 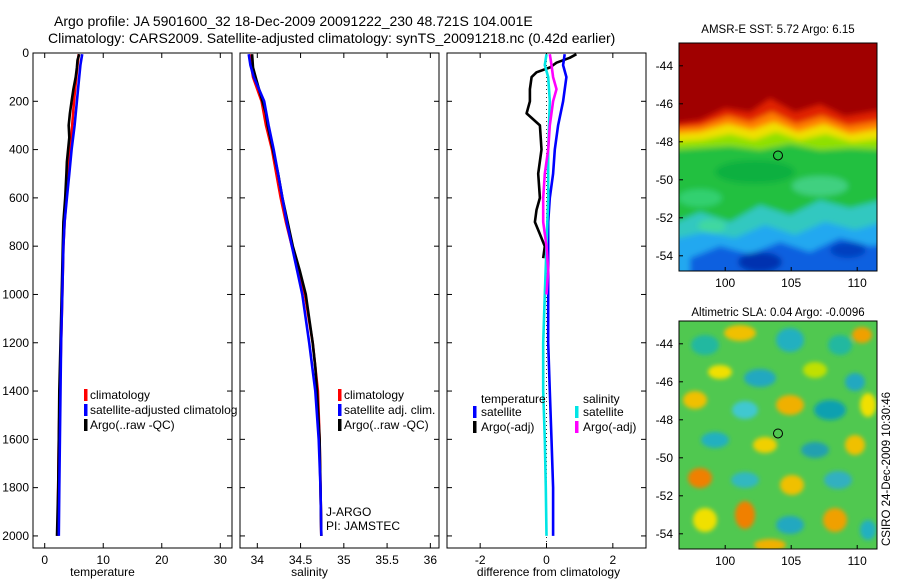 I want to click on sst-map-panel: AMSR-E SST: 5.72 Argo: 6.15 1, so click(x=767, y=157).